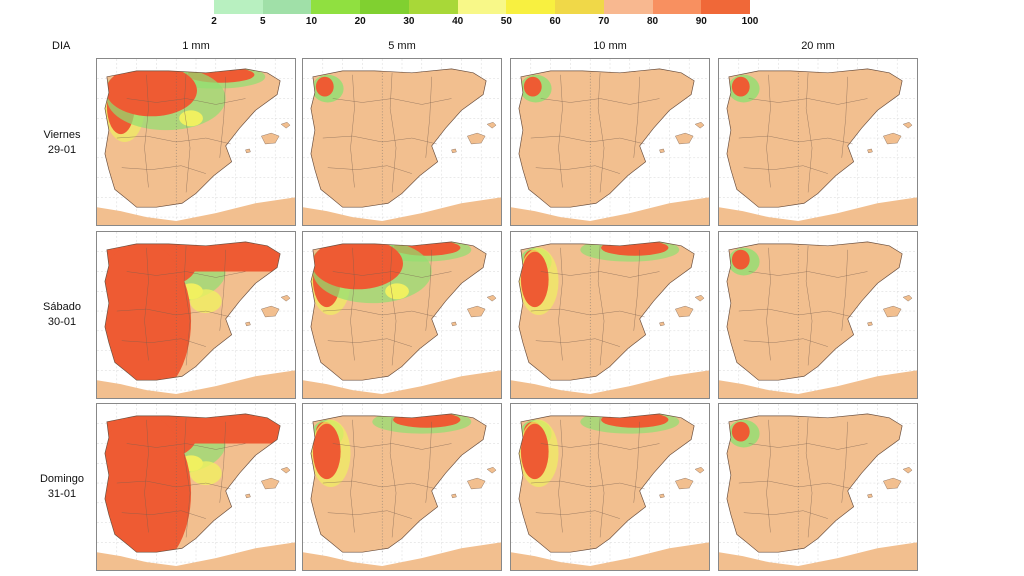 The width and height of the screenshot is (1024, 576). I want to click on row-day: Sábado, so click(62, 307).